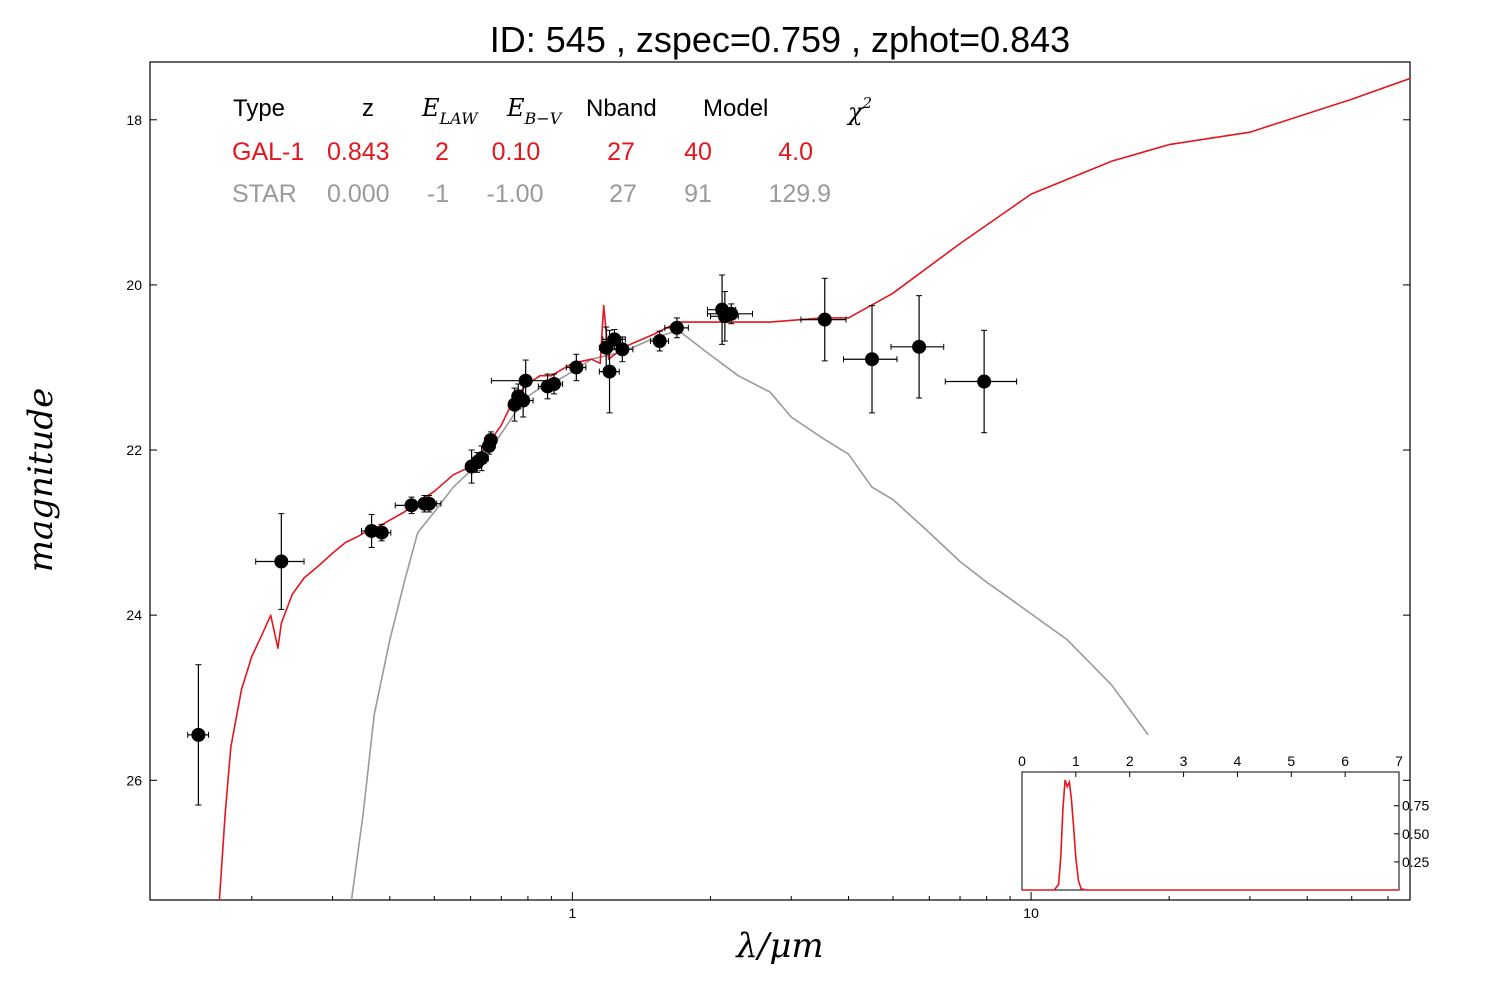 The image size is (1500, 1000). I want to click on y-tick-label: 18, so click(134, 120).